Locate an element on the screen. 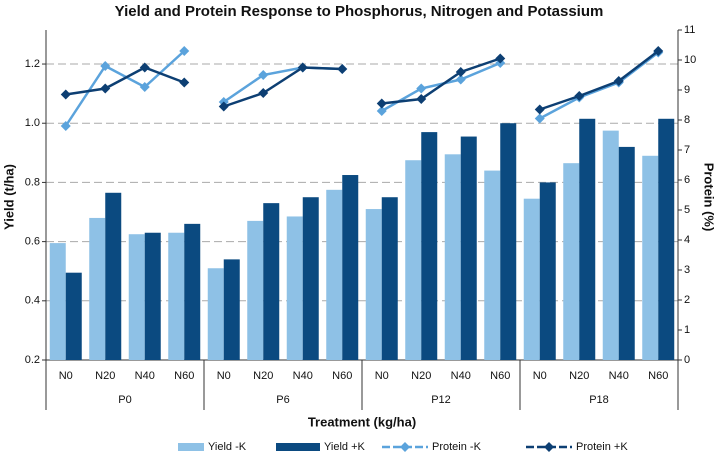 This screenshot has height=455, width=718. legend-label: Yield +K is located at coordinates (345, 447).